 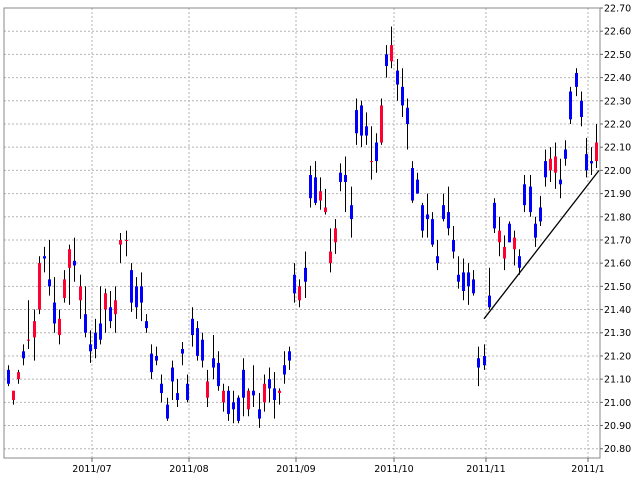 What do you see at coordinates (617, 449) in the screenshot?
I see `y-tick-label: 20.80` at bounding box center [617, 449].